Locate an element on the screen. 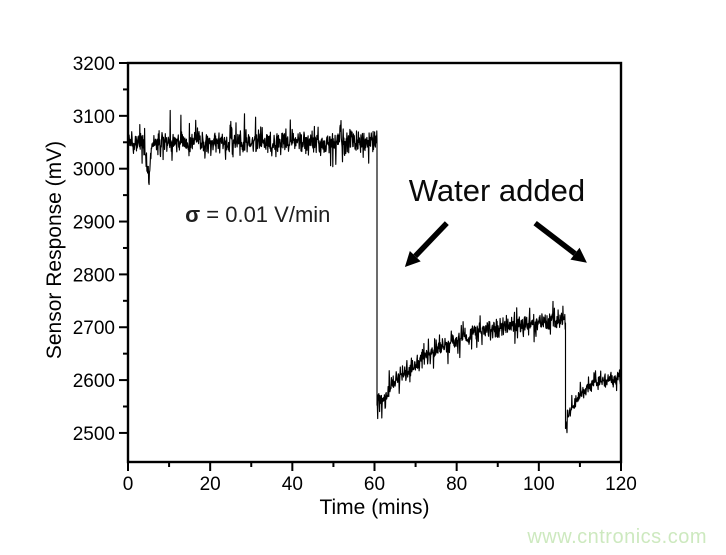 The image size is (726, 555). y-tick-label: 2900 is located at coordinates (94, 223).